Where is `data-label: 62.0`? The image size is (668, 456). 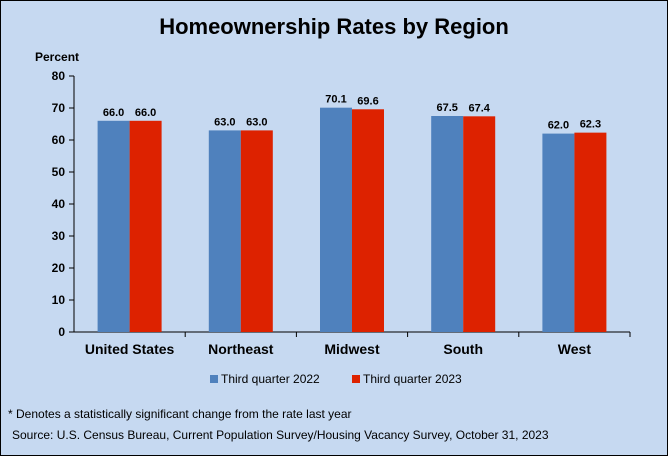 data-label: 62.0 is located at coordinates (558, 126).